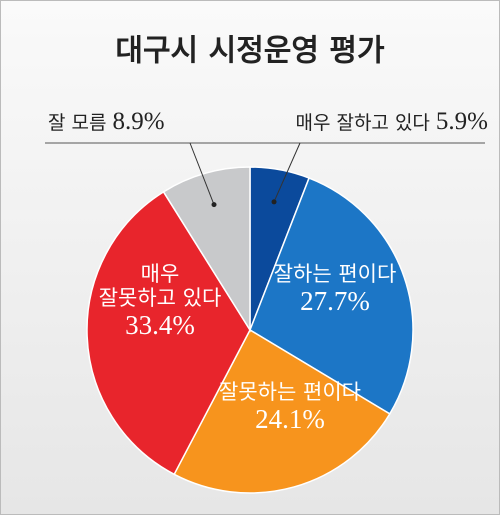 This screenshot has height=515, width=500. Describe the element at coordinates (77, 123) in the screenshot. I see `category-label: 잘 모름` at that location.